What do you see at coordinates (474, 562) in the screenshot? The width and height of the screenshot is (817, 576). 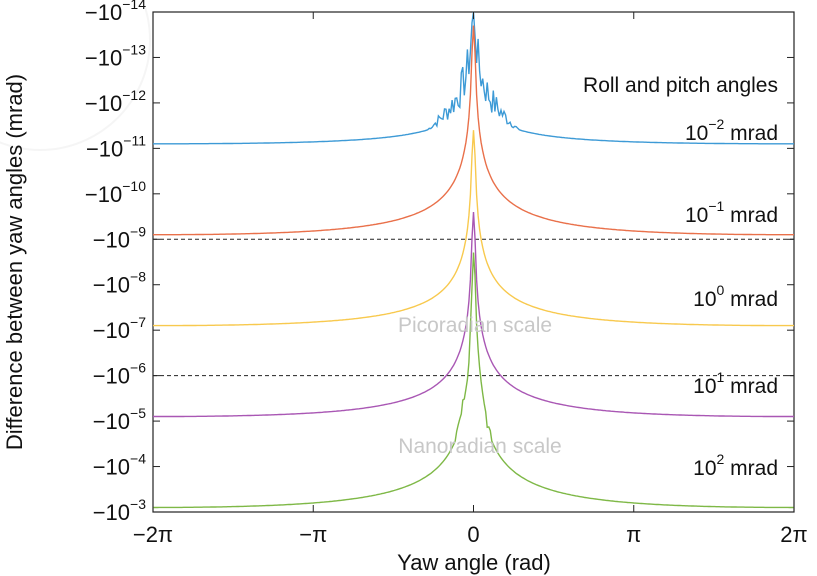 I see `x-axis-title: Yaw angle (rad)` at bounding box center [474, 562].